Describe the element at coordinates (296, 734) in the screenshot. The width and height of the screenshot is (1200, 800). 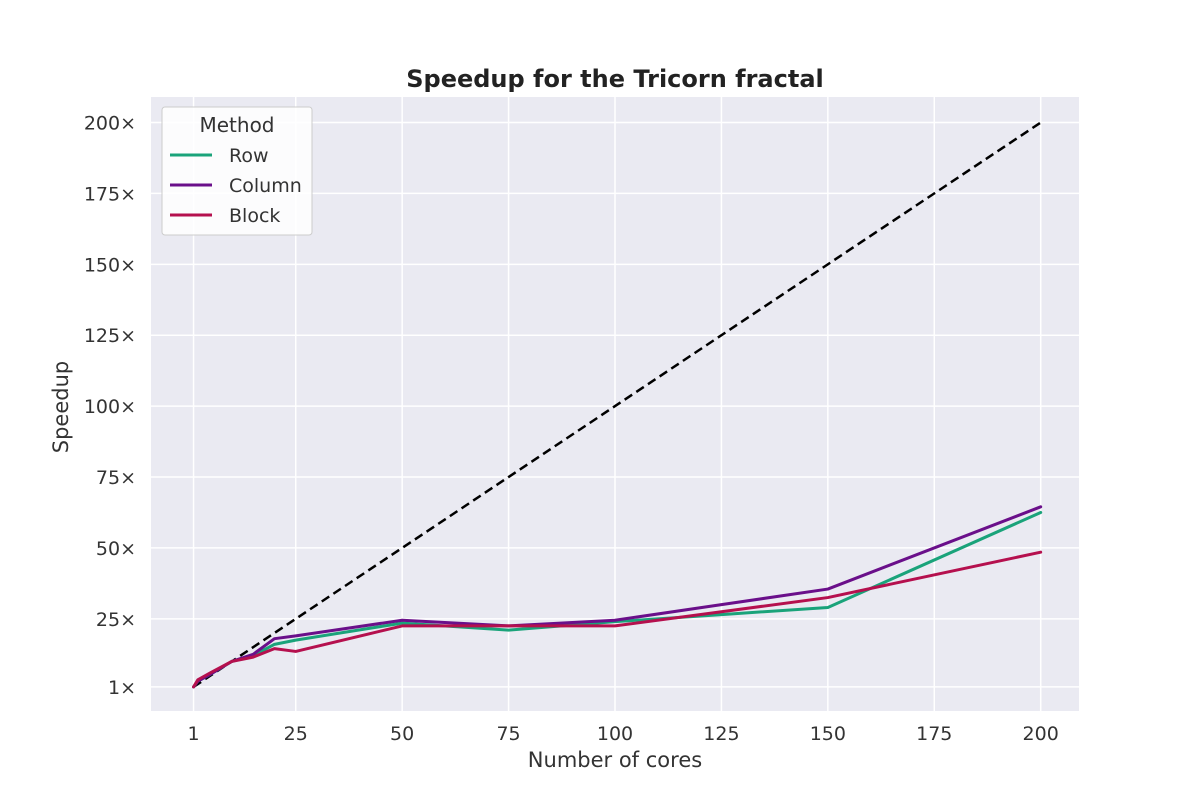
I see `x-tick-label: 25` at that location.